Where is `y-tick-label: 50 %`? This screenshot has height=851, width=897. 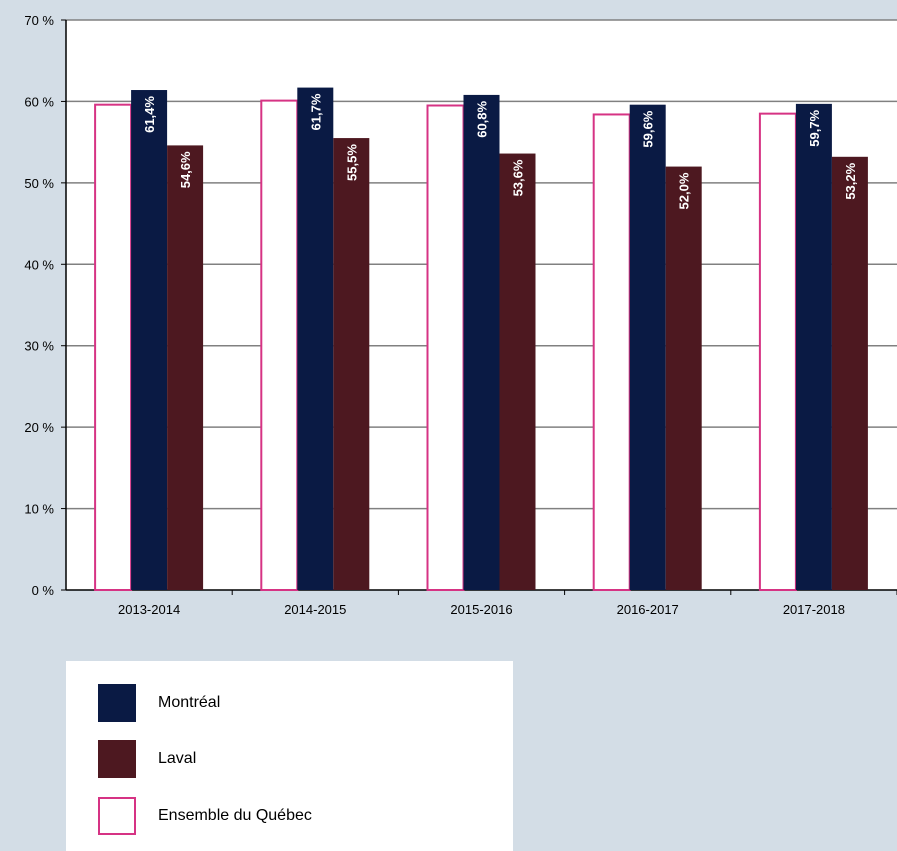
y-tick-label: 50 % is located at coordinates (39, 183).